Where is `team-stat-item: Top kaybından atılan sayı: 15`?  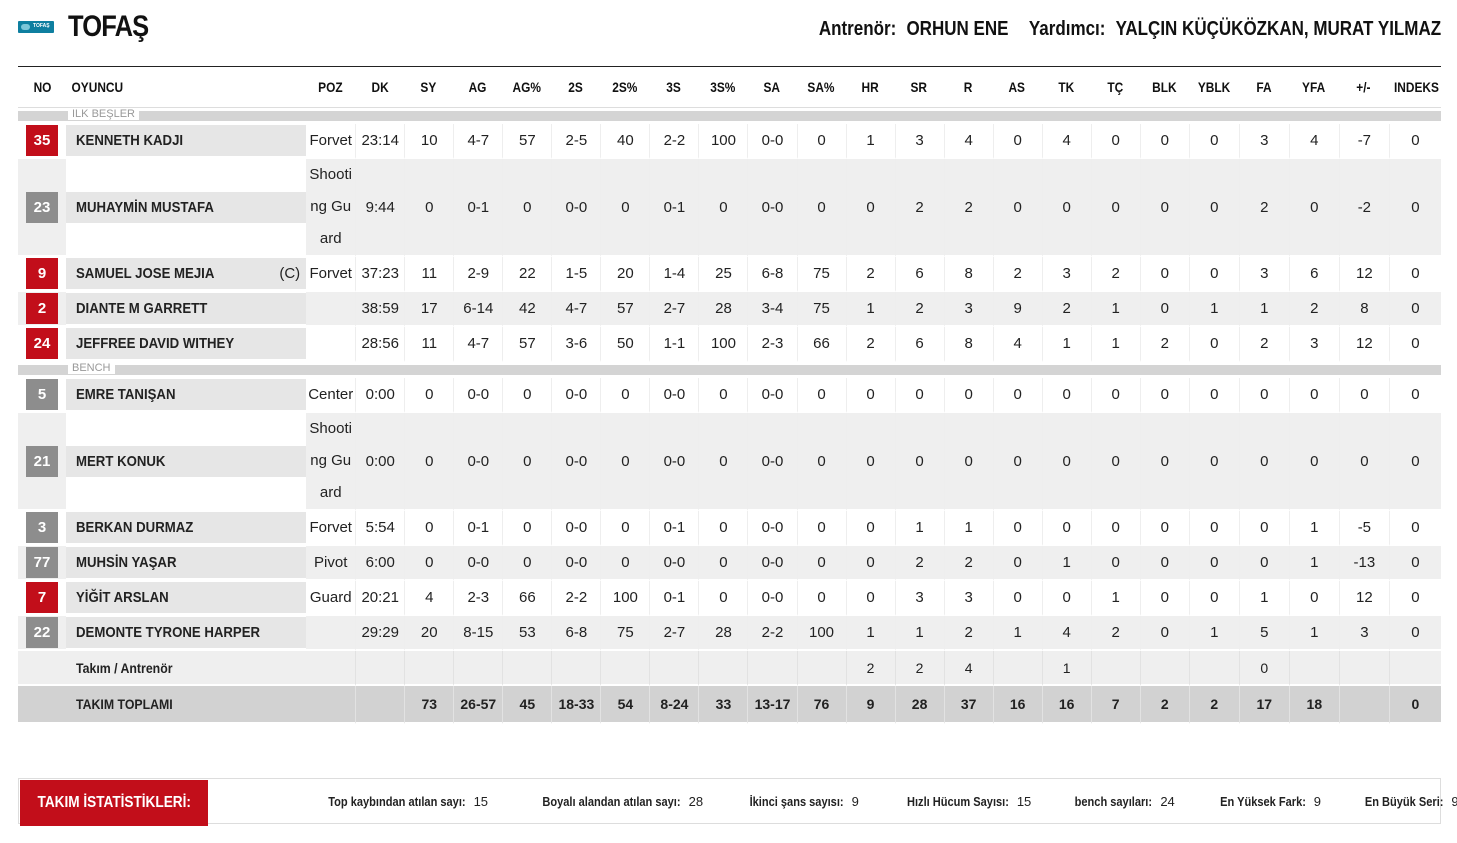
team-stat-item: Top kaybından atılan sayı: 15 is located at coordinates (408, 801).